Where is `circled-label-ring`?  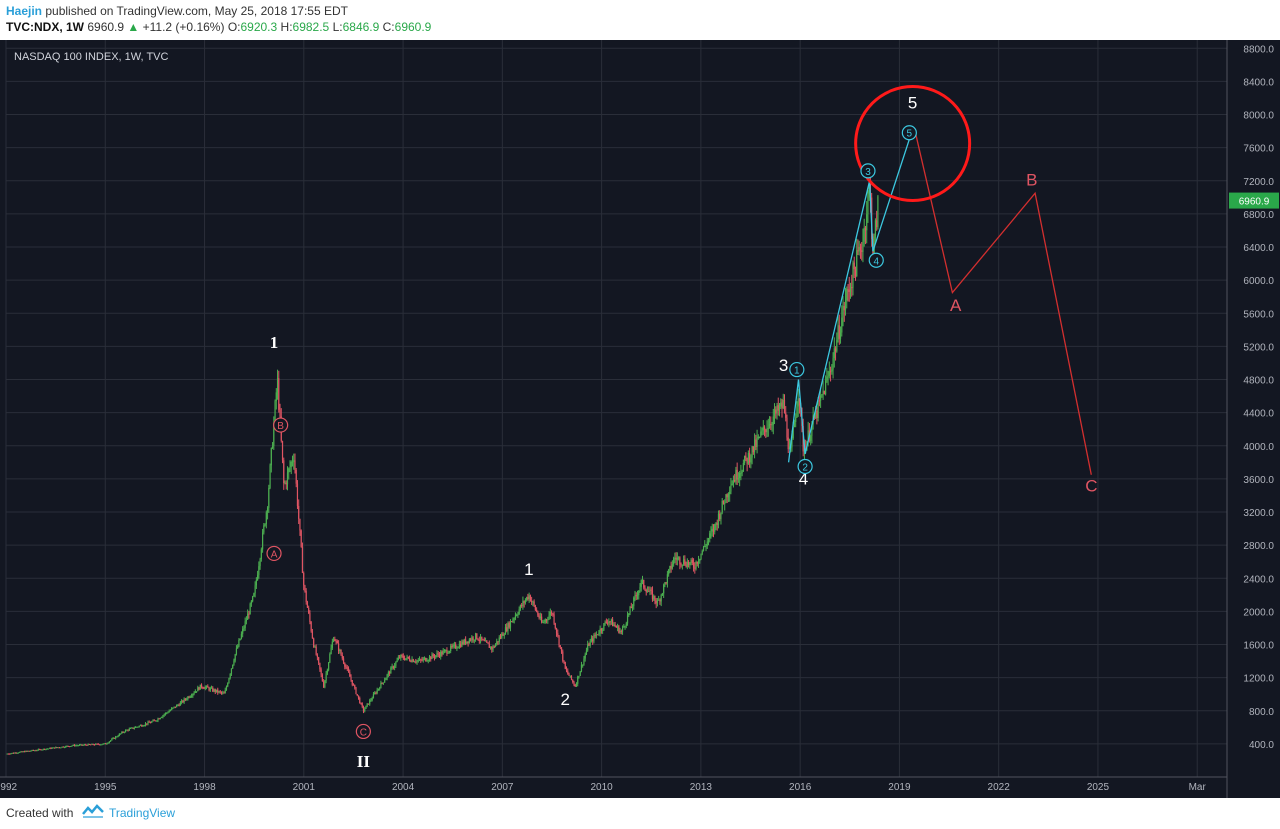
circled-label-ring is located at coordinates (805, 466).